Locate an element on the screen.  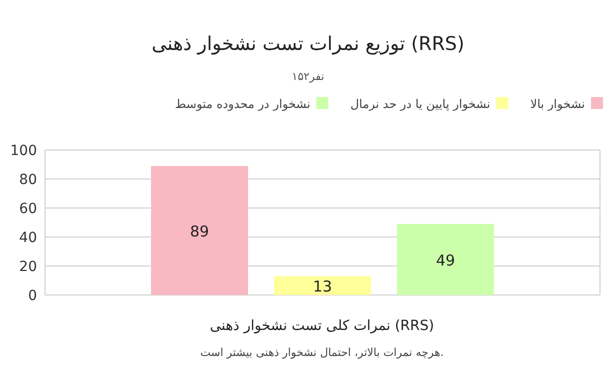
data-label: 89 is located at coordinates (200, 231).